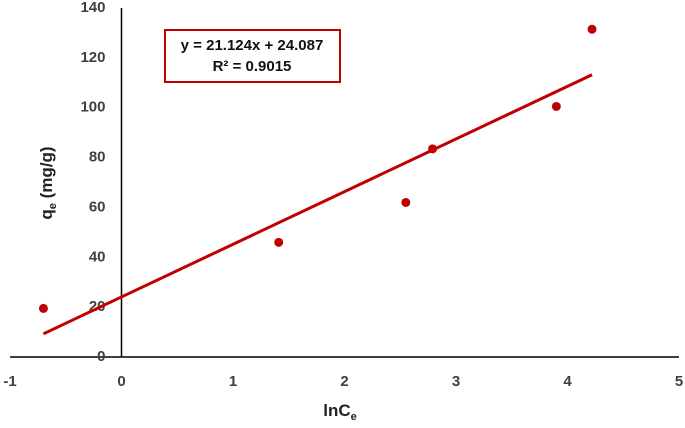 The height and width of the screenshot is (428, 685). Describe the element at coordinates (121, 381) in the screenshot. I see `x-tick-label: 0` at that location.